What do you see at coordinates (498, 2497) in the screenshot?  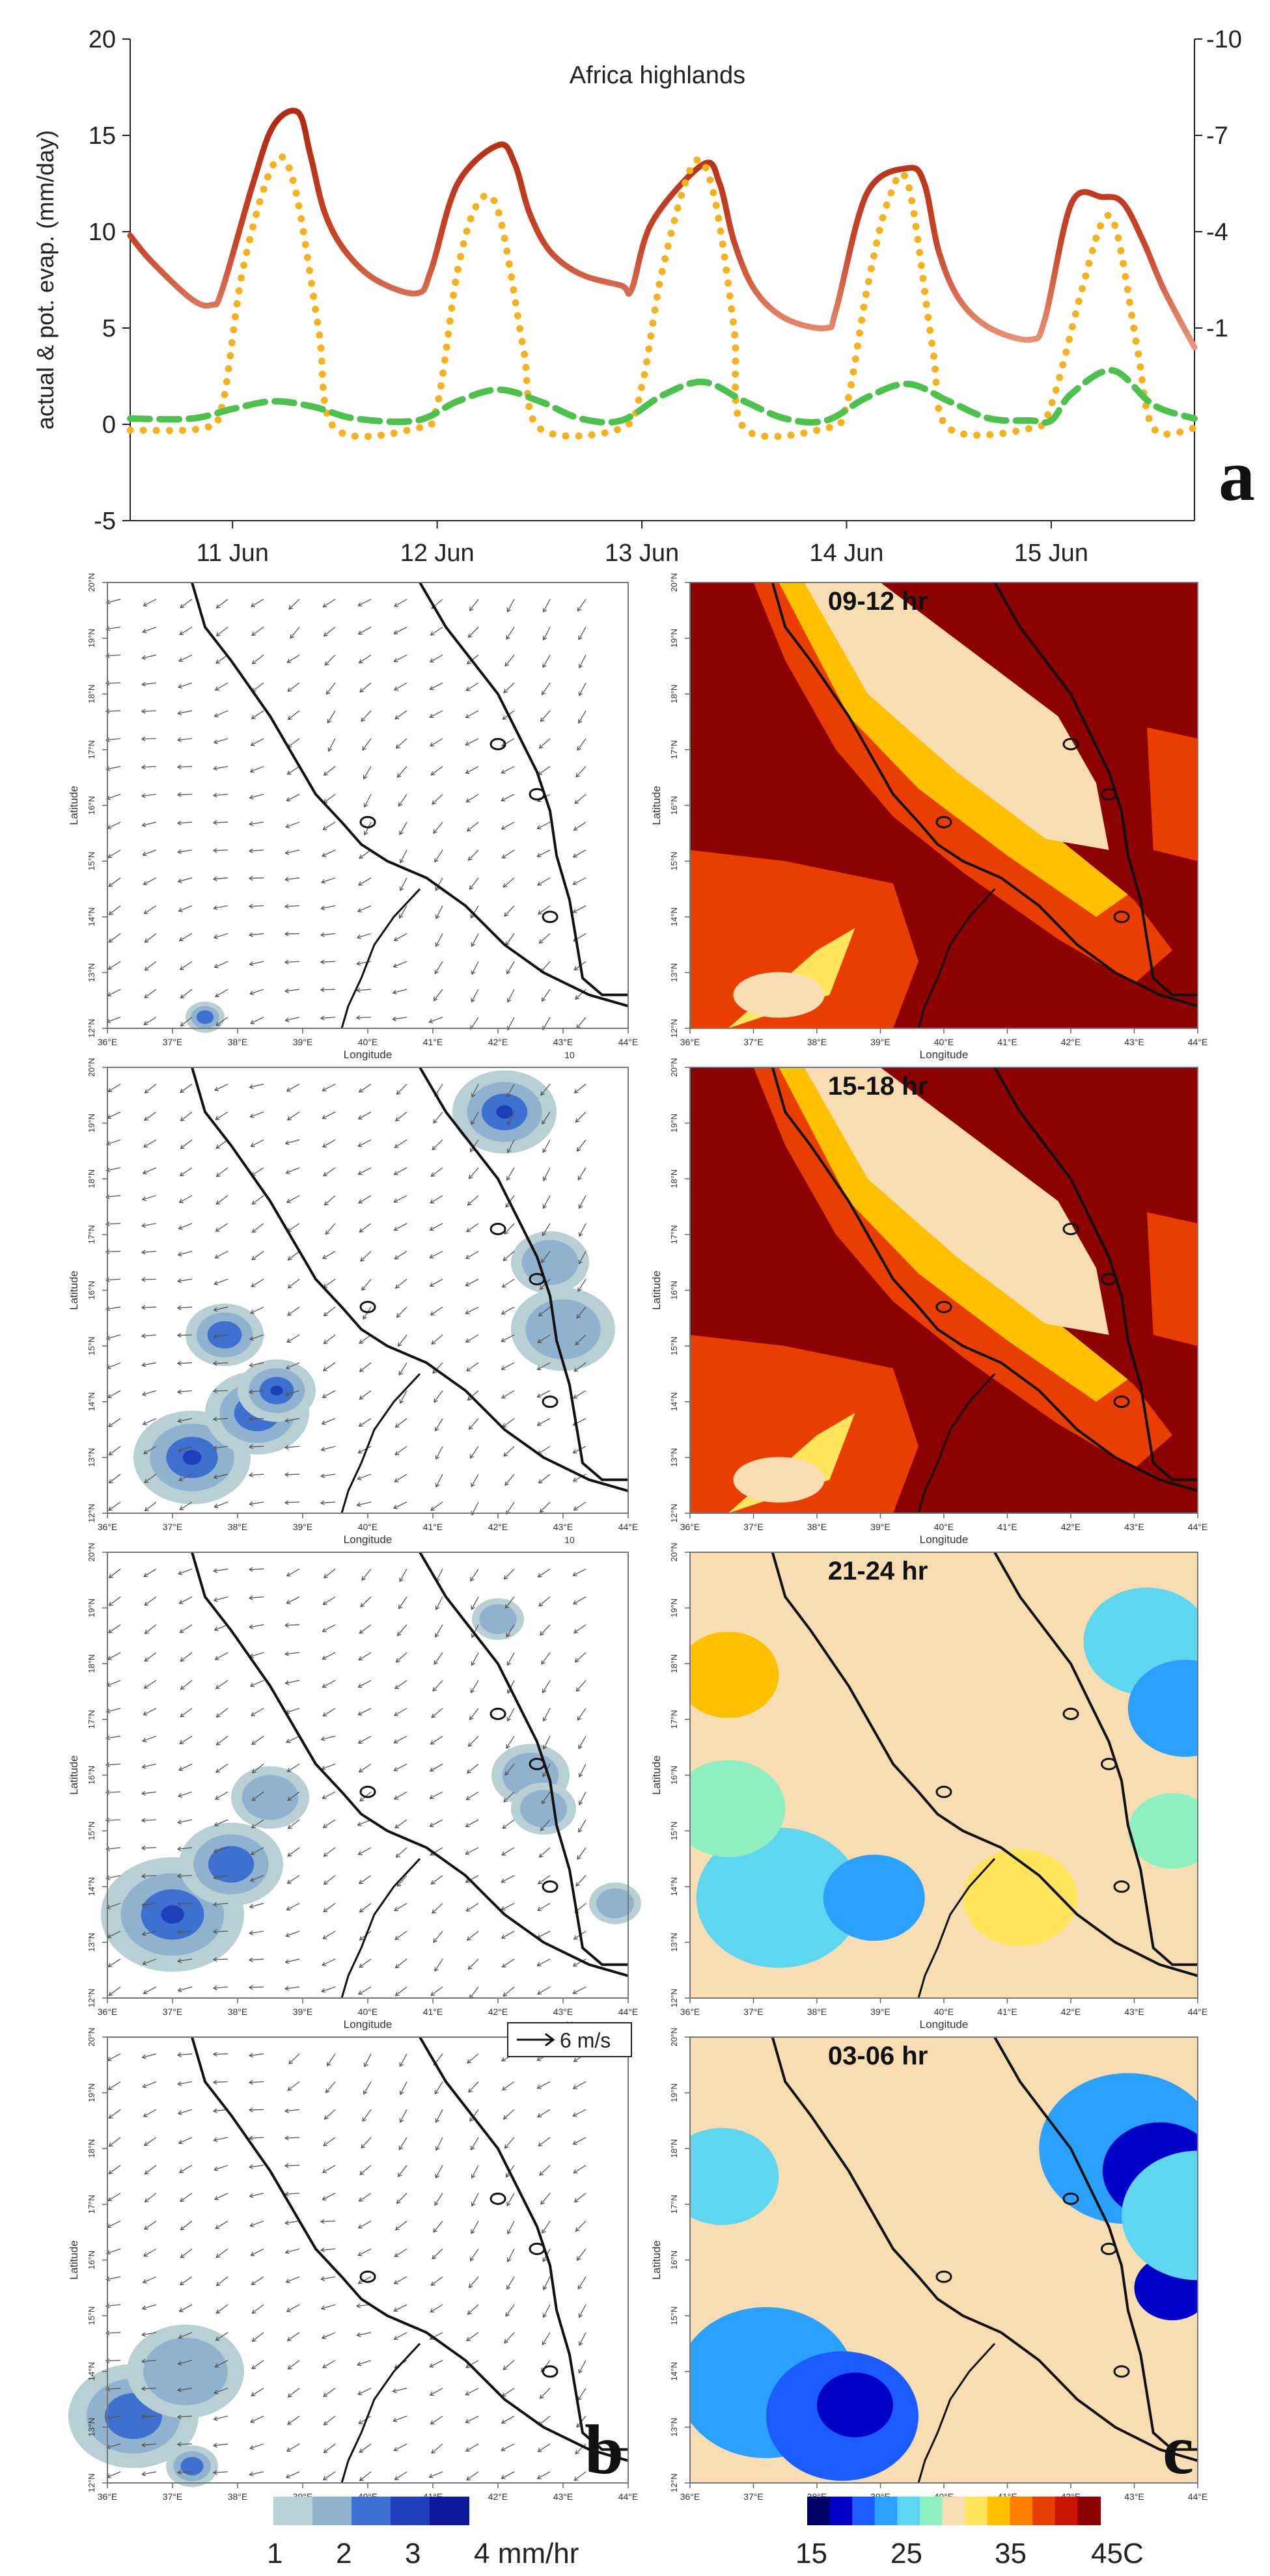 I see `map-x-tick-label: 42°E` at bounding box center [498, 2497].